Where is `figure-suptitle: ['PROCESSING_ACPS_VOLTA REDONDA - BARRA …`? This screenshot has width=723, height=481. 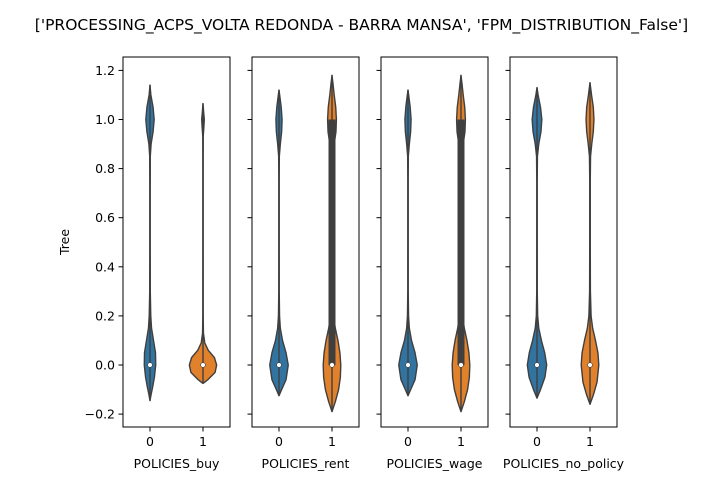
figure-suptitle: ['PROCESSING_ACPS_VOLTA REDONDA - BARRA … is located at coordinates (361, 25).